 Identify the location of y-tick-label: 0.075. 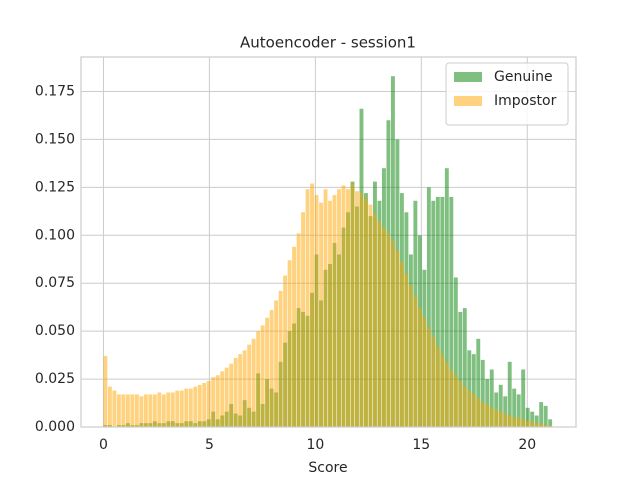
(55, 283).